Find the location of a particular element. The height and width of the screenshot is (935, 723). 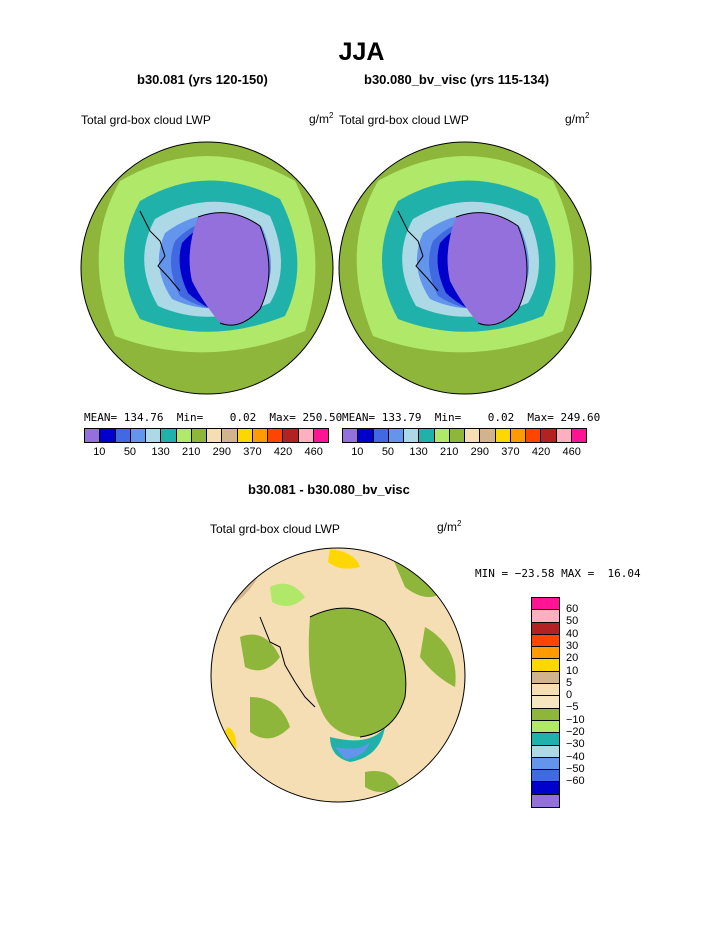

right-field-label: Total grd-box cloud LWP is located at coordinates (404, 120).